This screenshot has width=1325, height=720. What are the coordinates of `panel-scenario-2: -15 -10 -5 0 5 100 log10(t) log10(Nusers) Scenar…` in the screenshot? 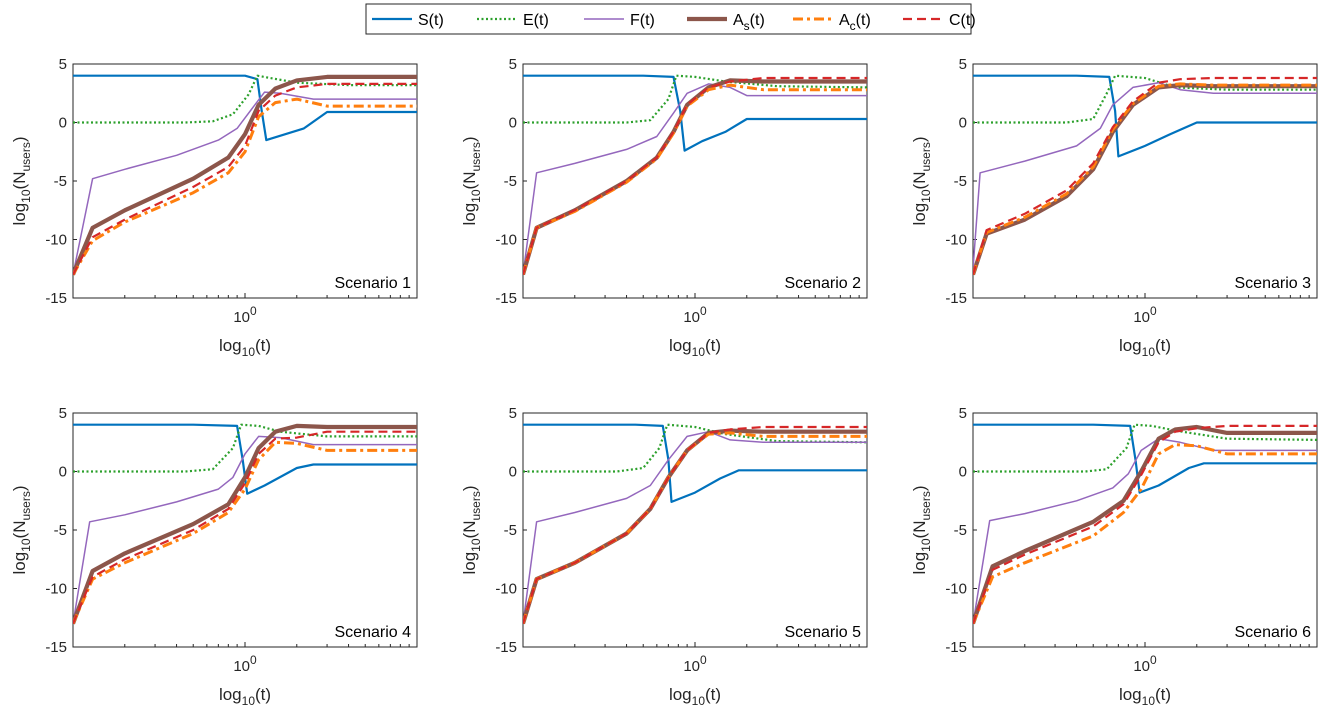 It's located at (664, 207).